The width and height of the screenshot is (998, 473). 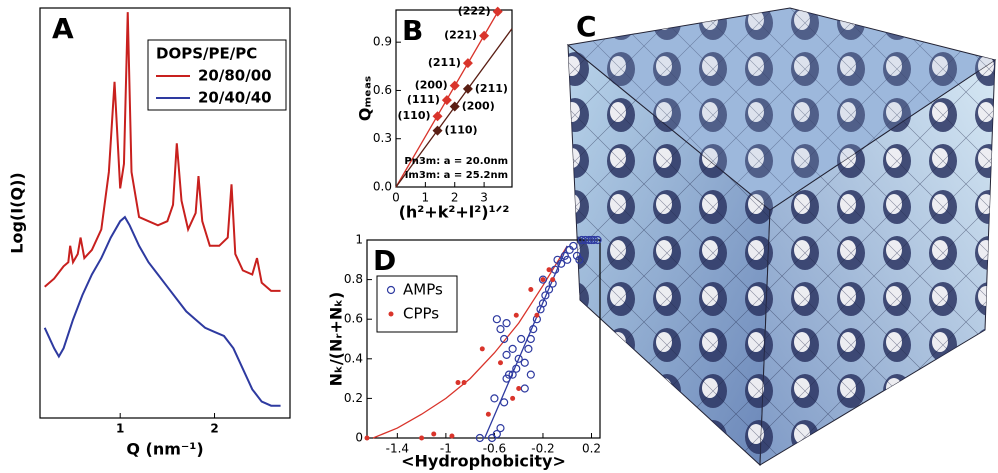 What do you see at coordinates (421, 314) in the screenshot?
I see `legend-label: CPPs` at bounding box center [421, 314].